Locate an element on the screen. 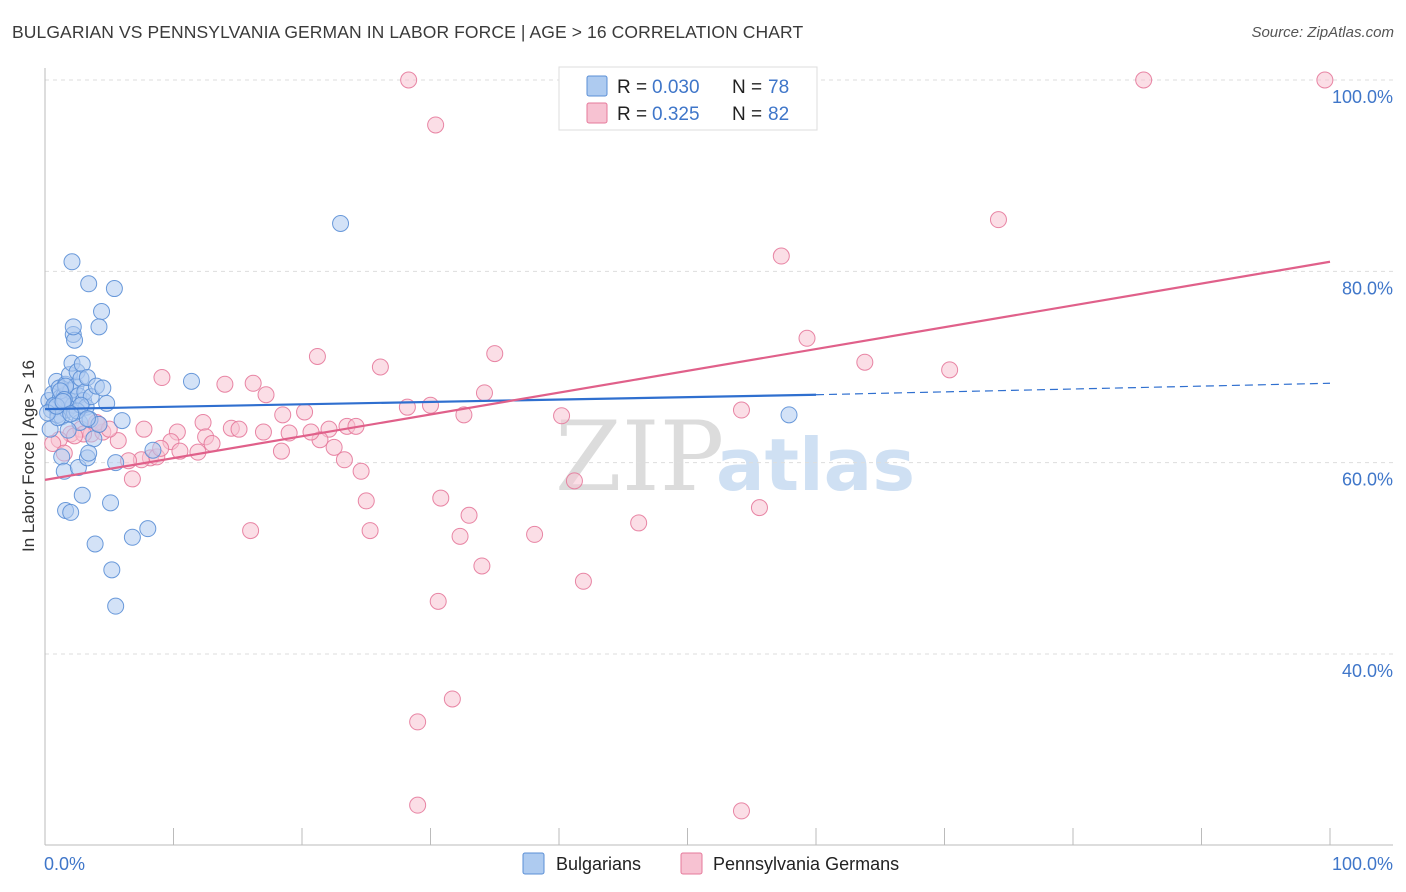 The height and width of the screenshot is (892, 1406). bottom-swatch-bulgarians is located at coordinates (533, 863).